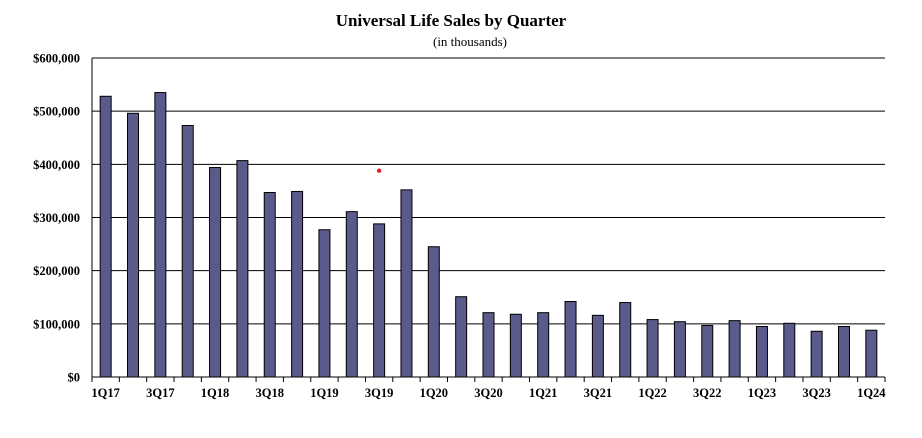 The image size is (922, 438). Describe the element at coordinates (652, 393) in the screenshot. I see `x-tick-label: 1Q22` at that location.